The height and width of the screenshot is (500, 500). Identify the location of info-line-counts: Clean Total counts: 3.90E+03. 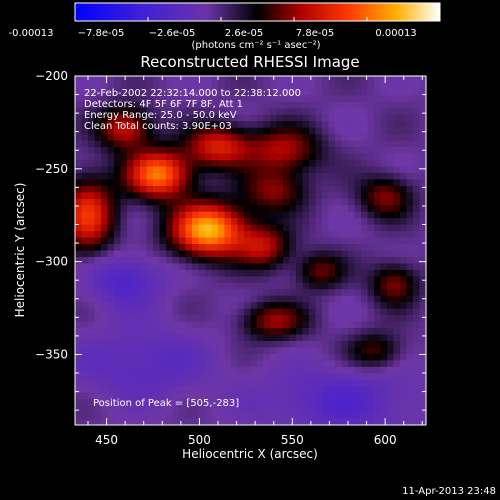
(158, 126).